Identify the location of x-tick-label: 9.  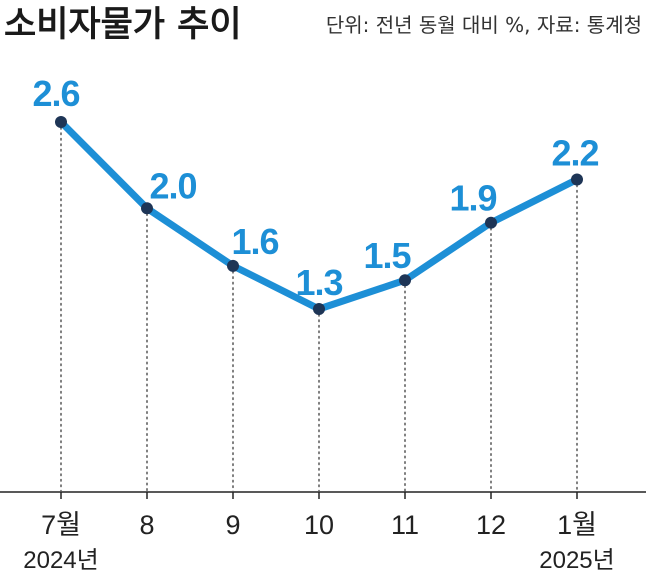
(232, 525).